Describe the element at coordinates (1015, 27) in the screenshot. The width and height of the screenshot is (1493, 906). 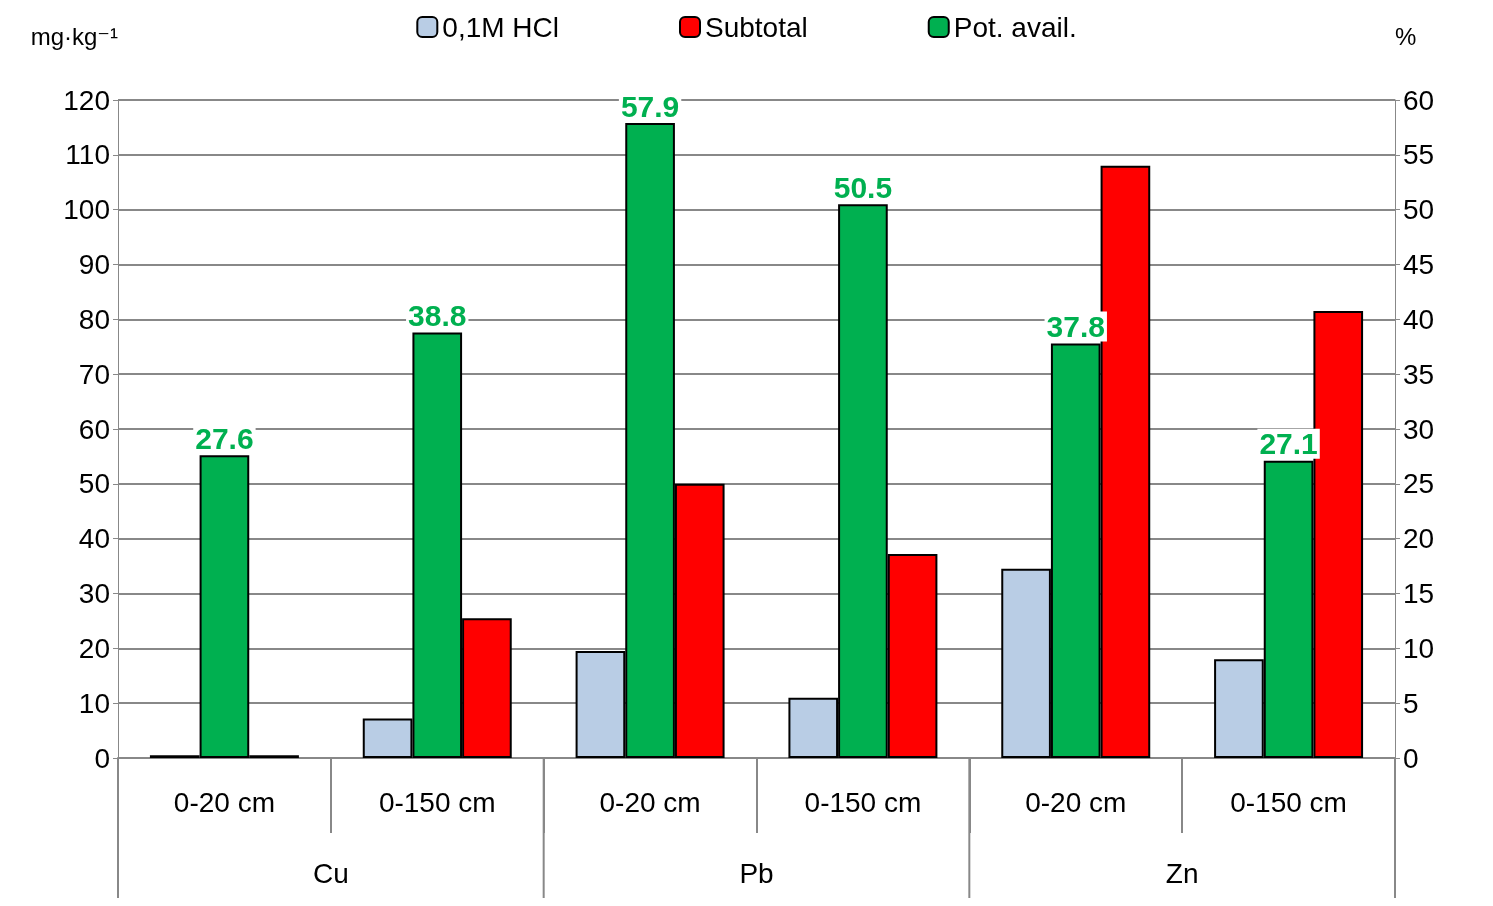
I see `legend-label: Pot. avail.` at that location.